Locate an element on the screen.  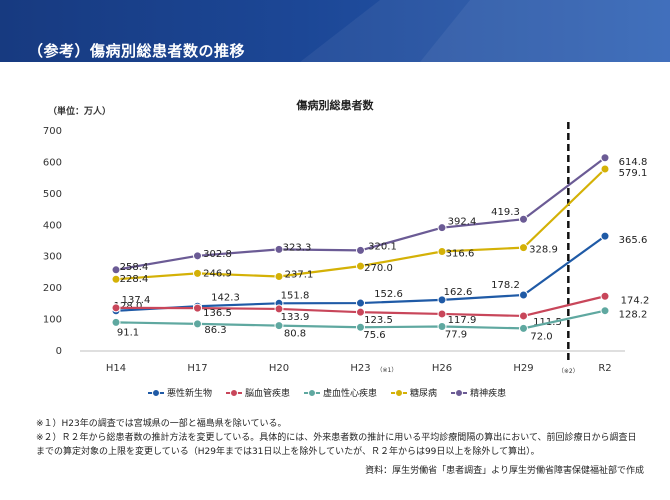
data-label: 142.3 is located at coordinates (225, 297).